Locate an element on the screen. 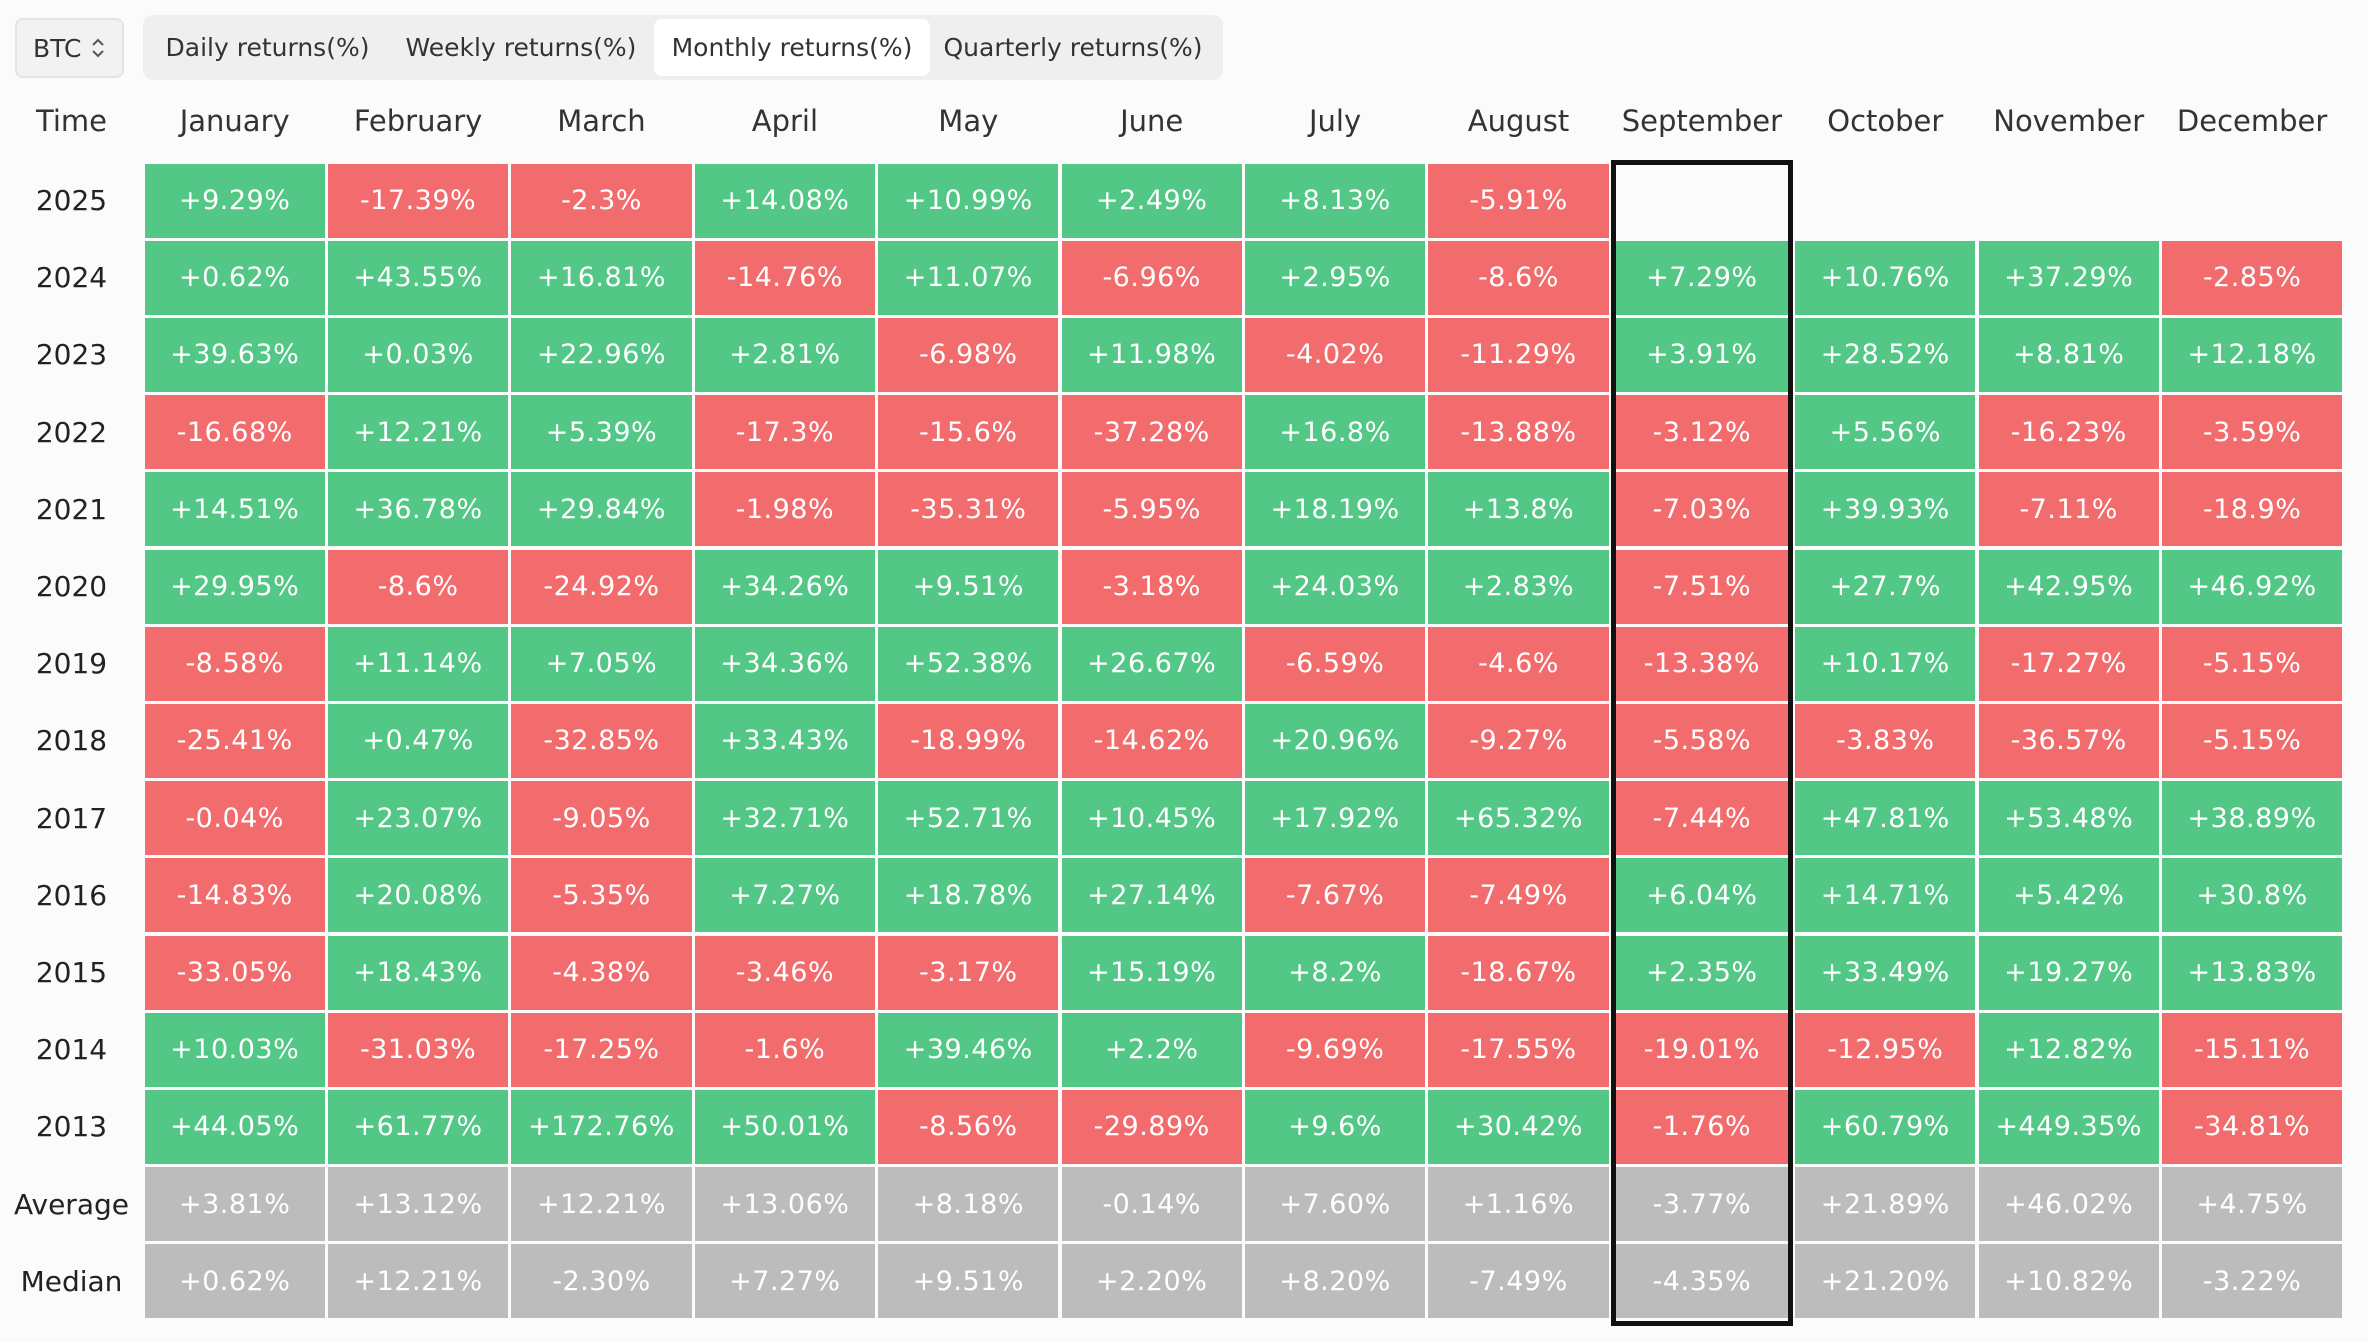  return-cell: +20.08% is located at coordinates (418, 895).